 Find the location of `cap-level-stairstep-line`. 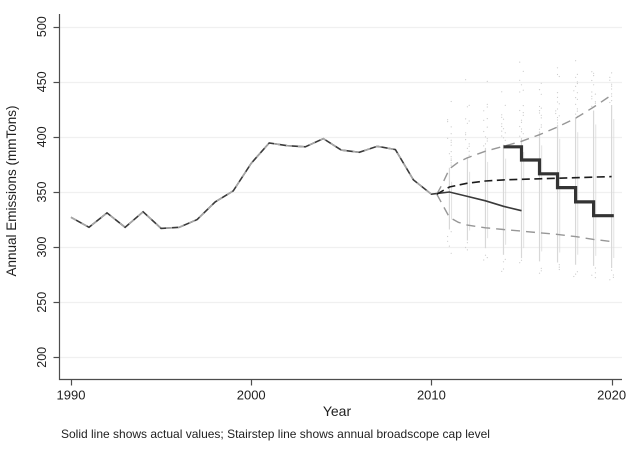

cap-level-stairstep-line is located at coordinates (558, 181).